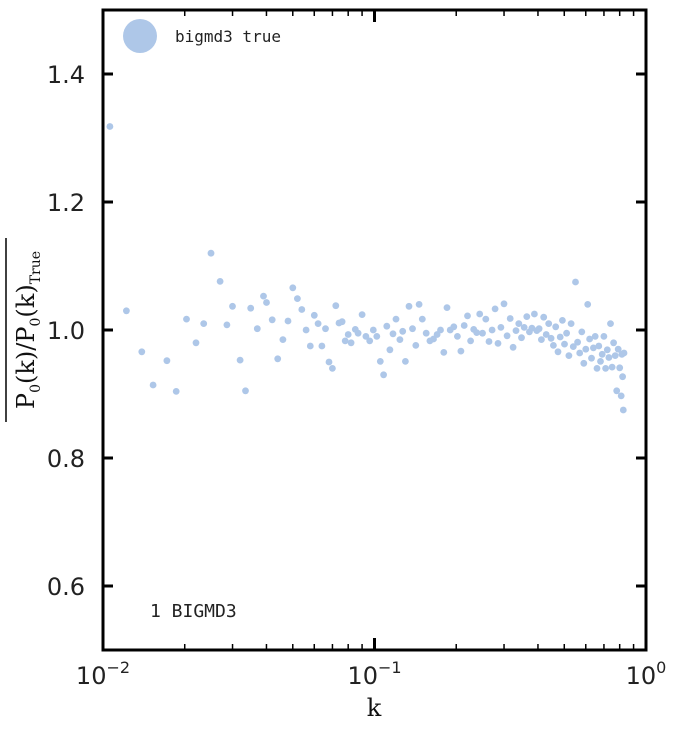 This screenshot has width=675, height=731. Describe the element at coordinates (374, 708) in the screenshot. I see `x-axis-label: k` at that location.